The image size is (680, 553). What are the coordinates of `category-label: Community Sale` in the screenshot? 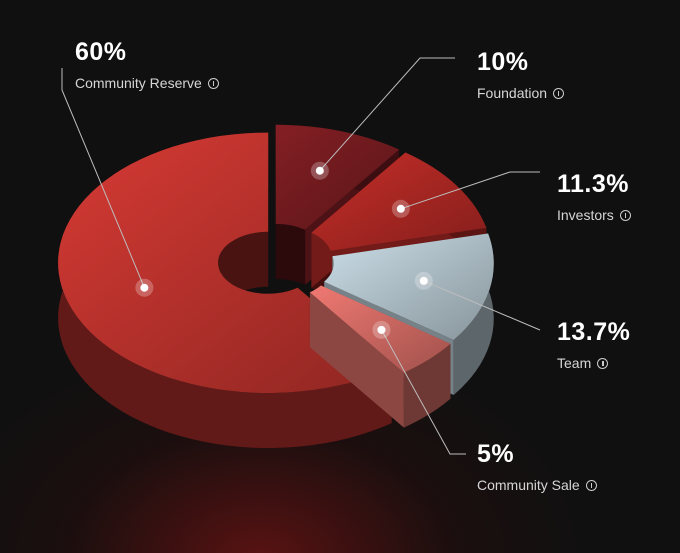 It's located at (537, 485).